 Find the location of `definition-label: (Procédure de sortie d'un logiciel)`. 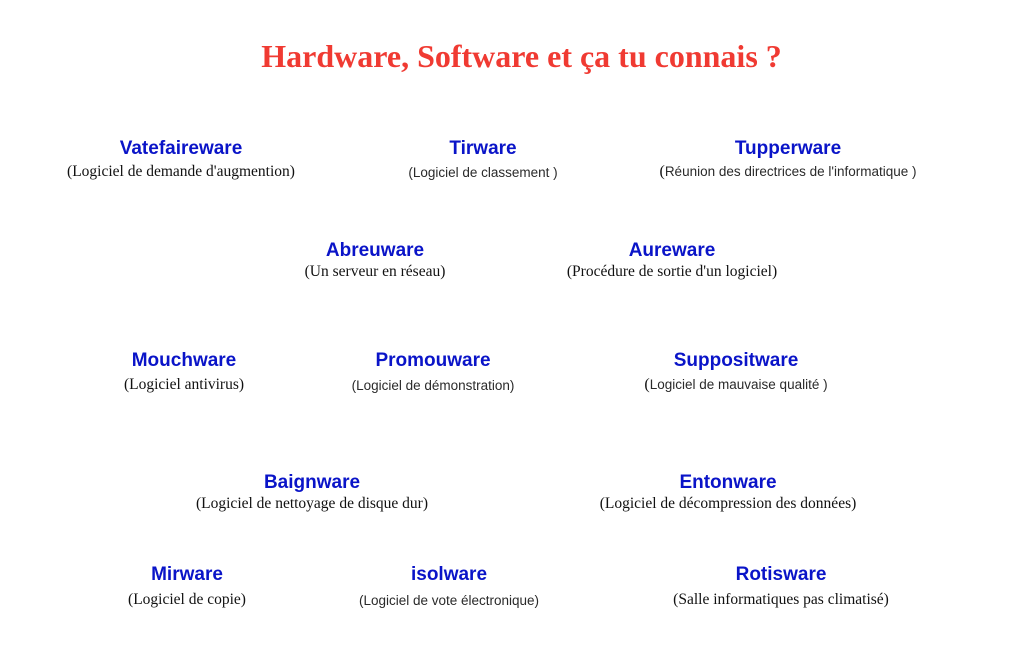

definition-label: (Procédure de sortie d'un logiciel) is located at coordinates (672, 271).